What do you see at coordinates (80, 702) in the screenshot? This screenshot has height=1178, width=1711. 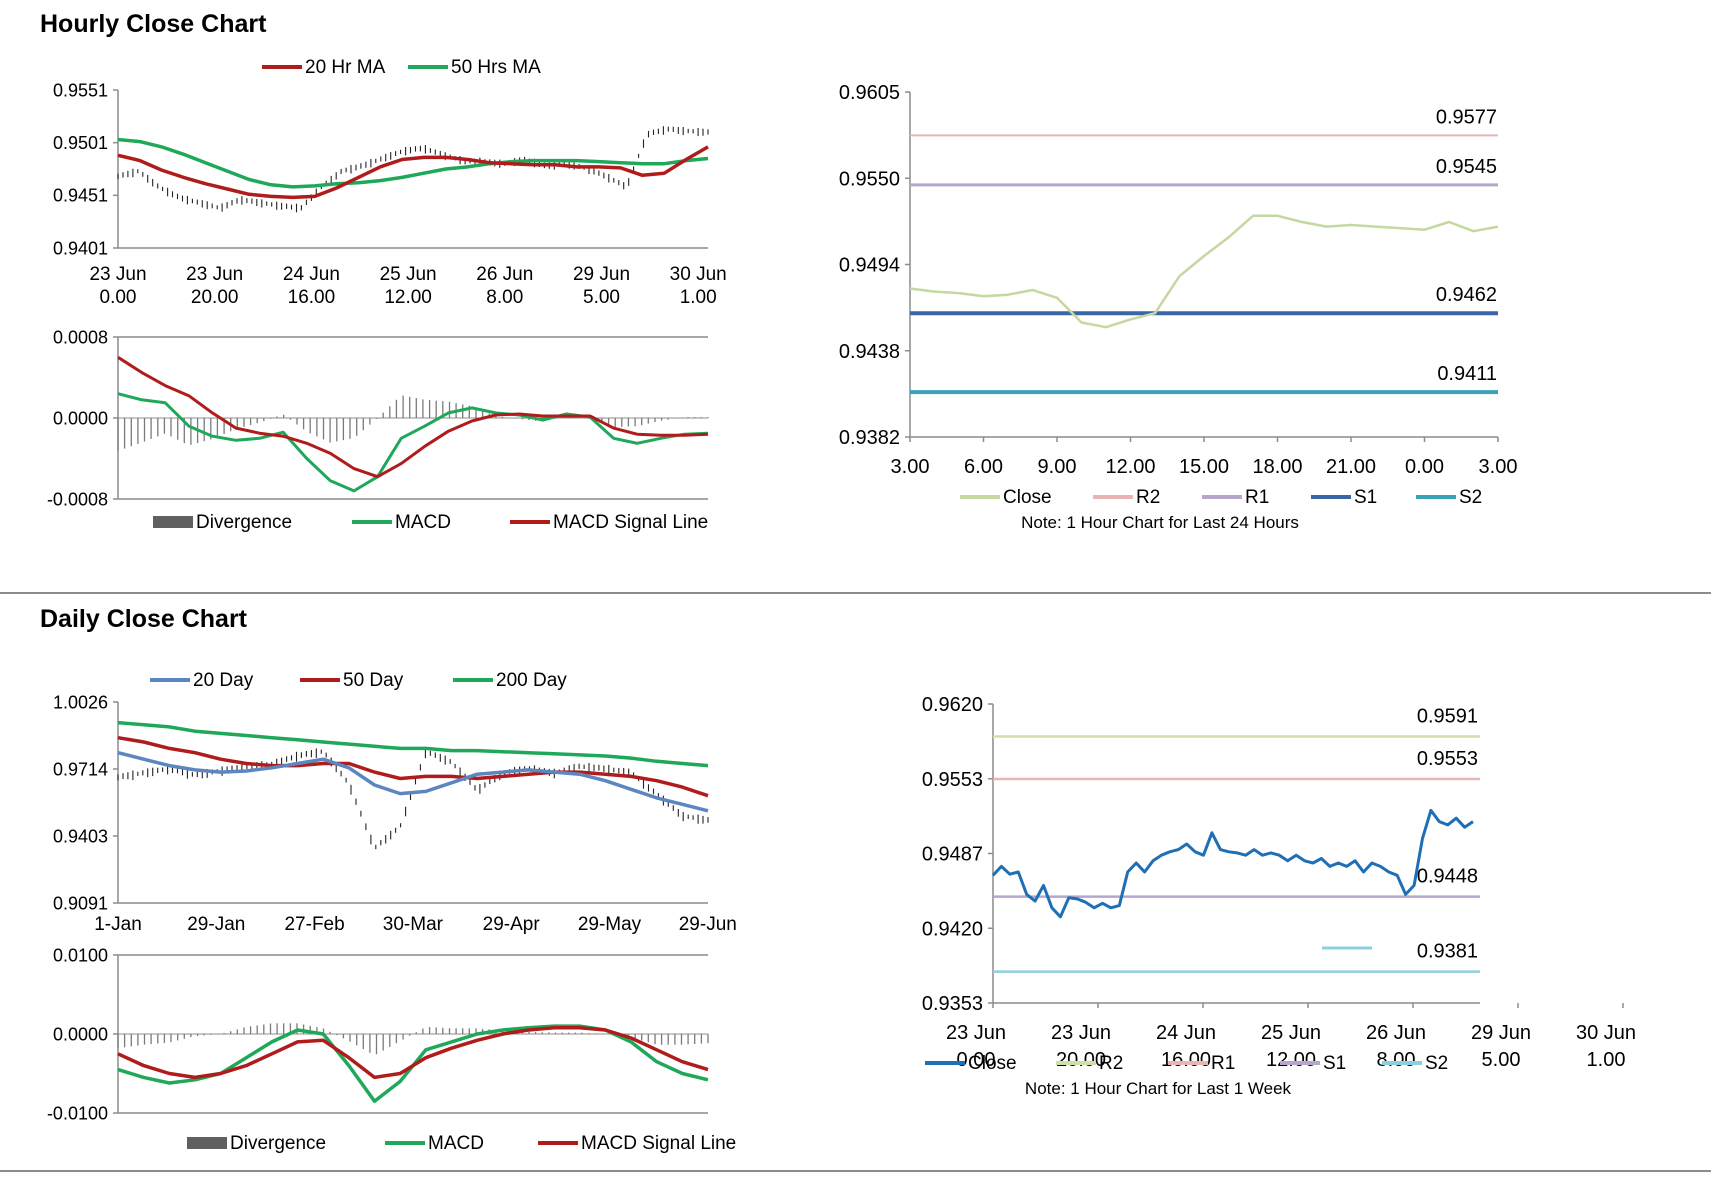 I see `daily-ma-y-tick-label: 1.0026` at bounding box center [80, 702].